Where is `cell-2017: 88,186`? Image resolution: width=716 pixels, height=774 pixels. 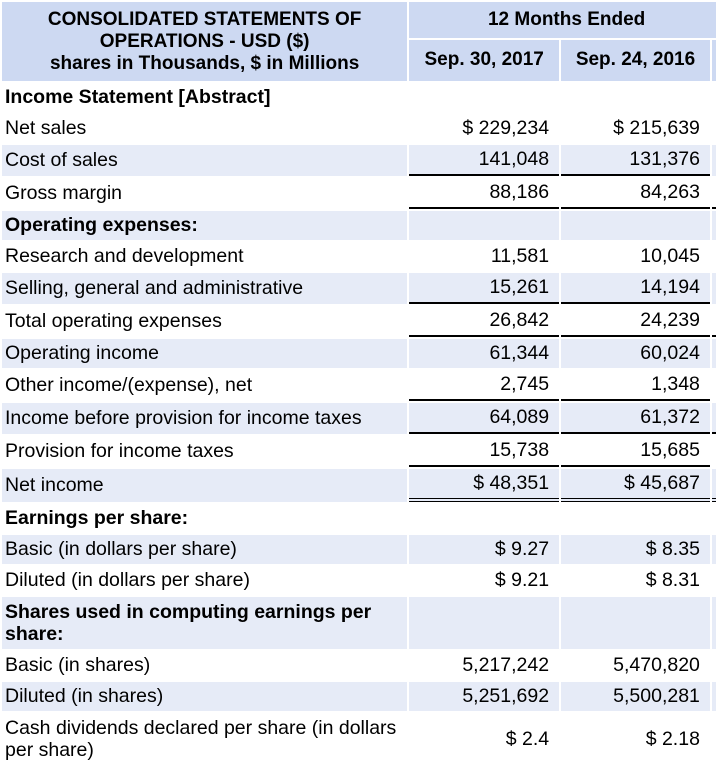
cell-2017: 88,186 is located at coordinates (484, 193).